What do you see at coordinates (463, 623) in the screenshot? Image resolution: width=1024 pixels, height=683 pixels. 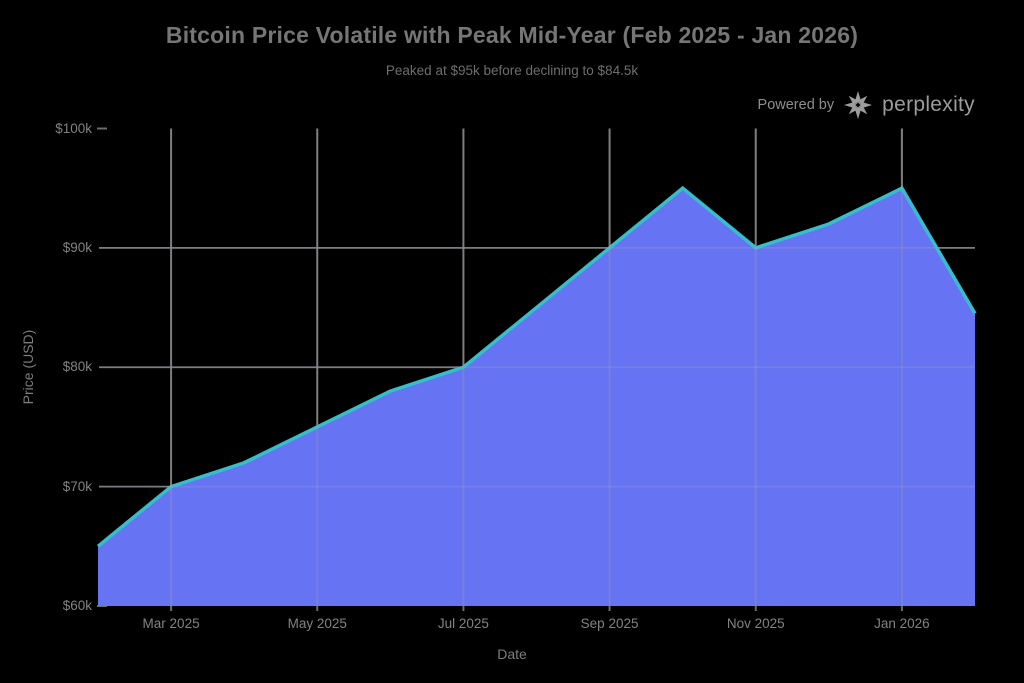 I see `x-tick-label: Jul 2025` at bounding box center [463, 623].